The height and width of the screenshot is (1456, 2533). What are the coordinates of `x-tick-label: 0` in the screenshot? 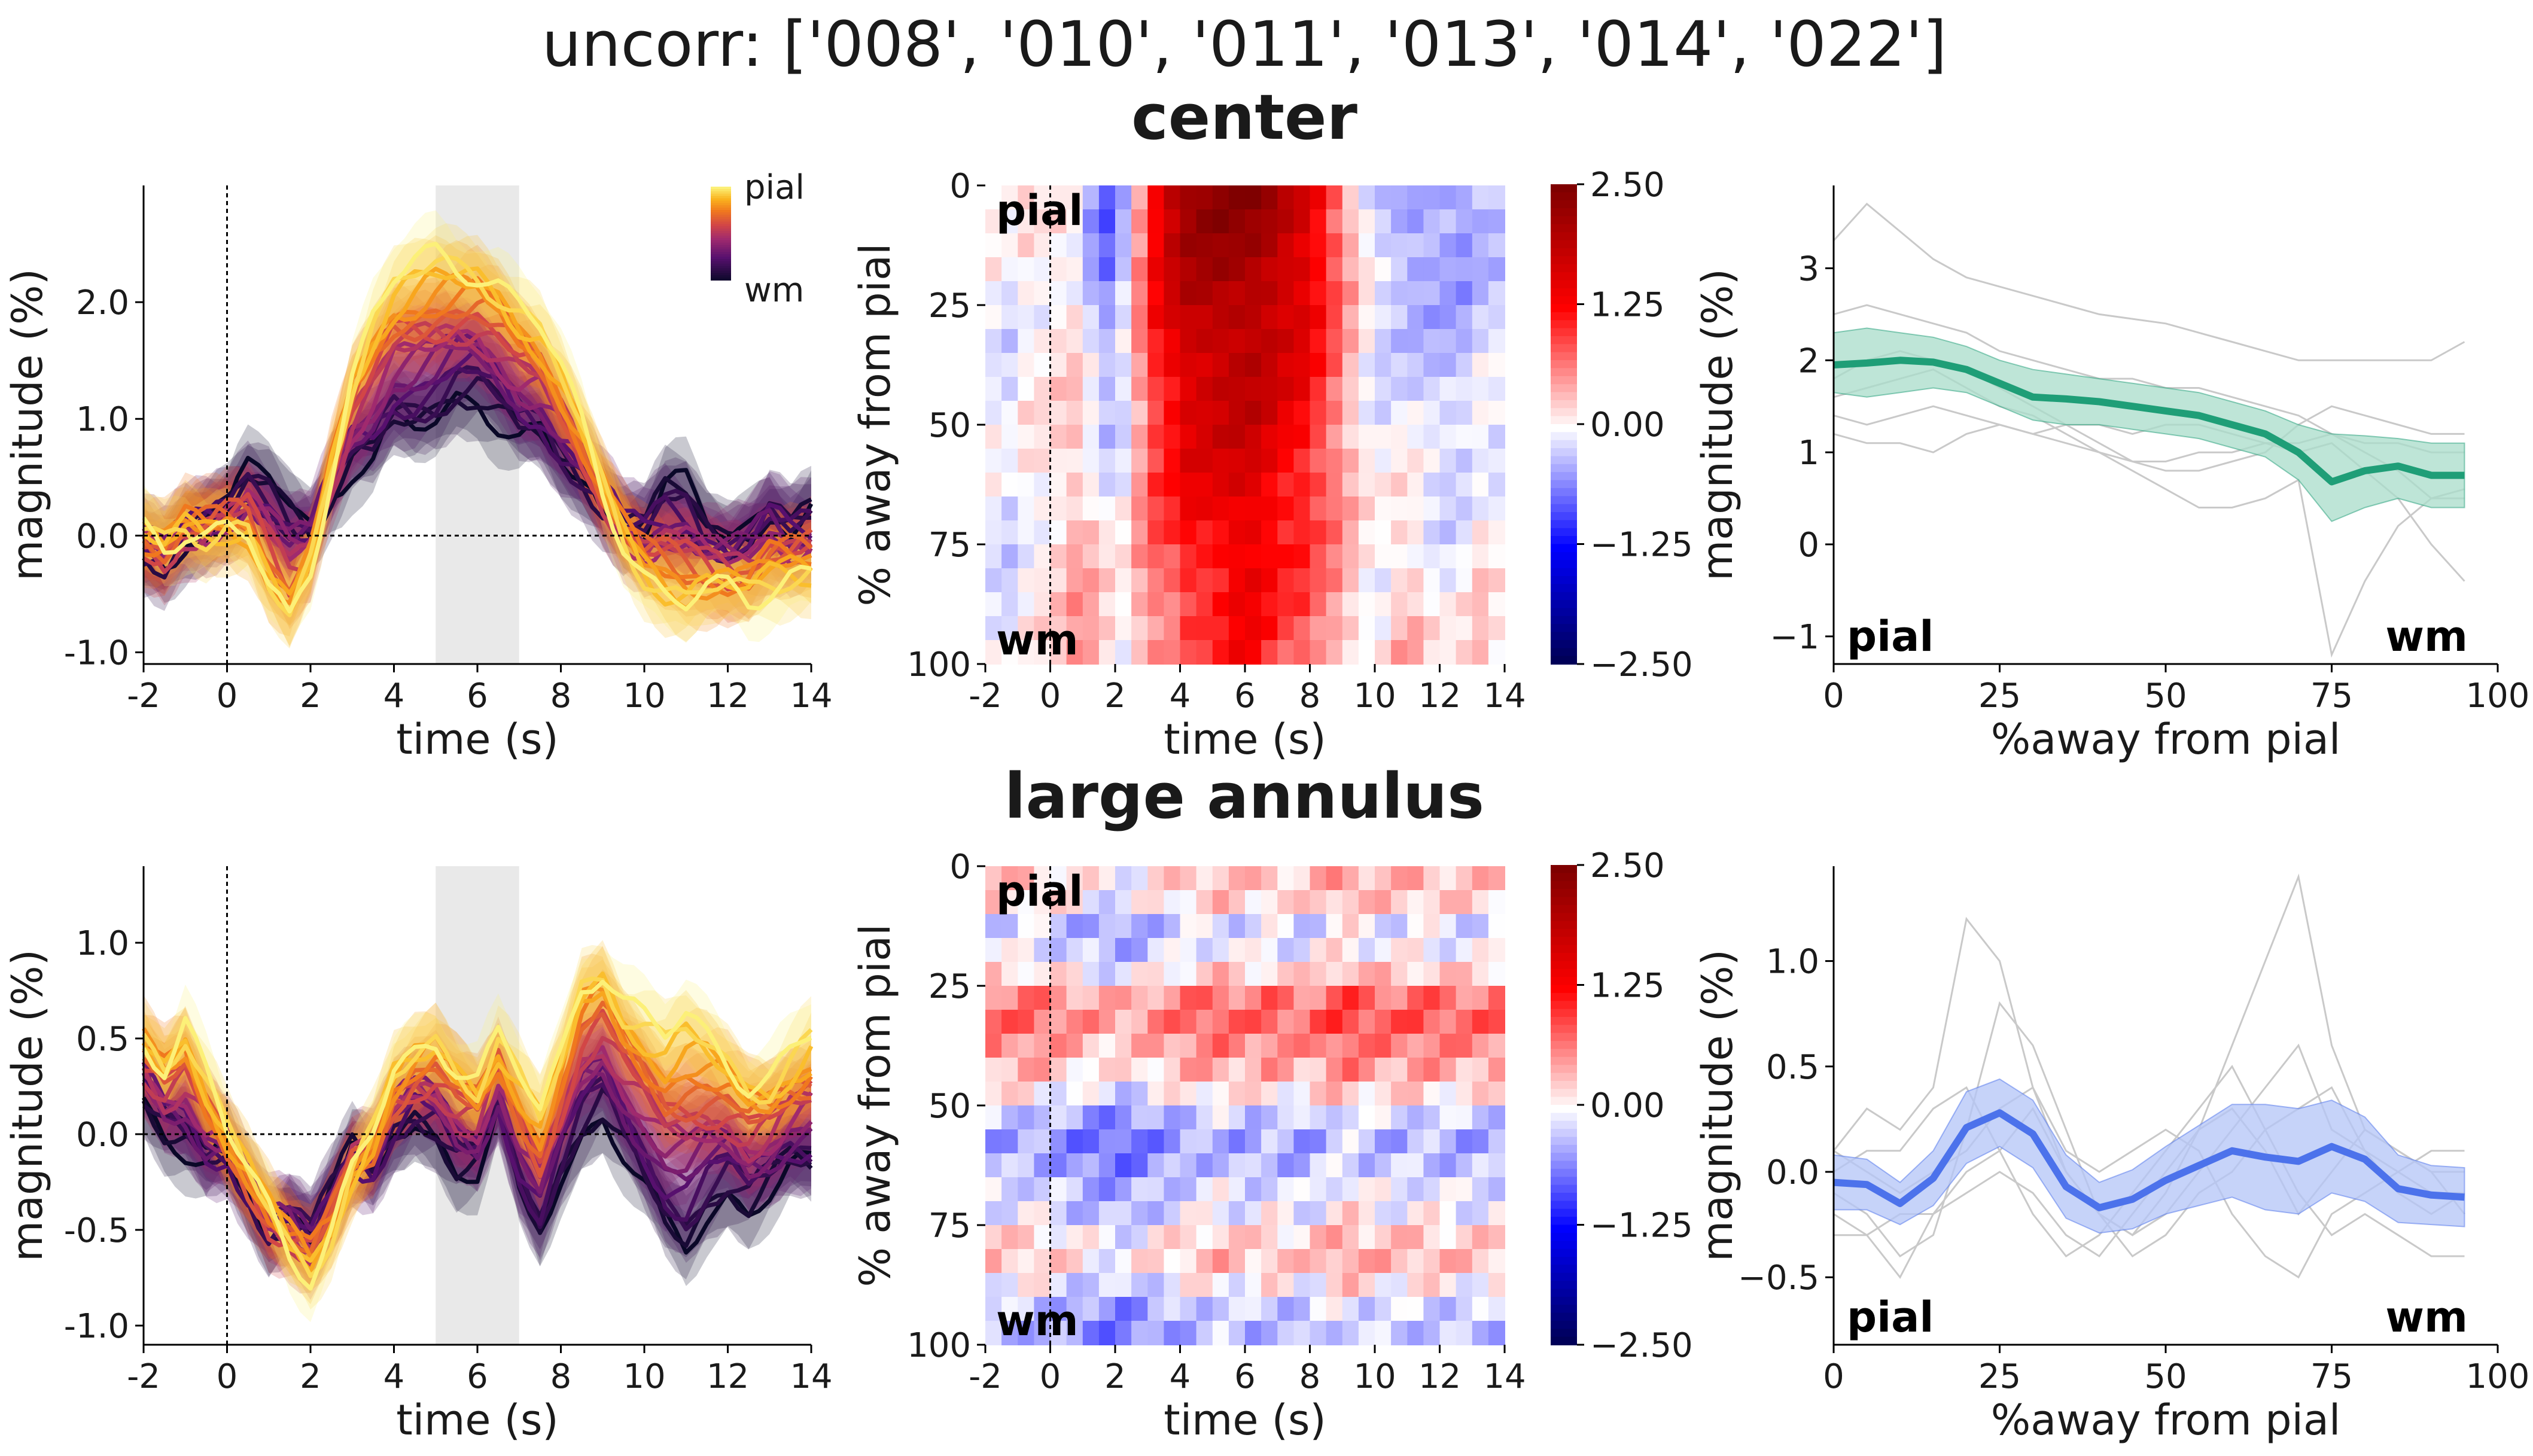 It's located at (1833, 696).